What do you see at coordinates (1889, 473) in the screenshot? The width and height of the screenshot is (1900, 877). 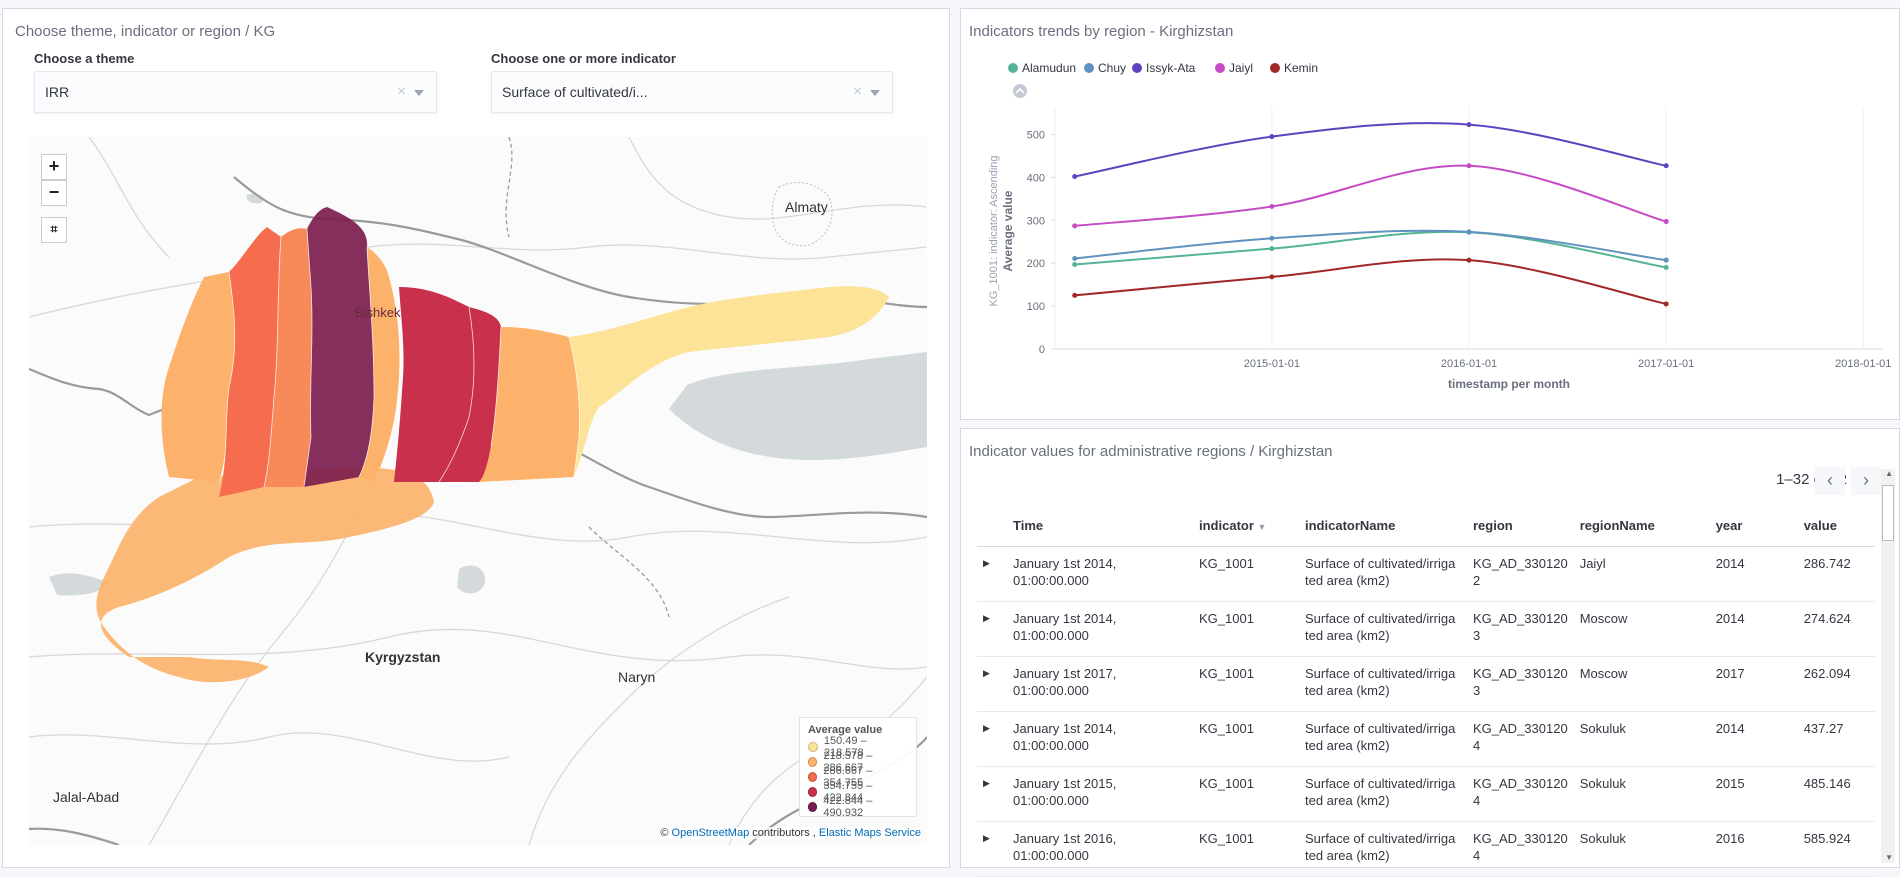 I see `scroll-up-icon: ▲` at bounding box center [1889, 473].